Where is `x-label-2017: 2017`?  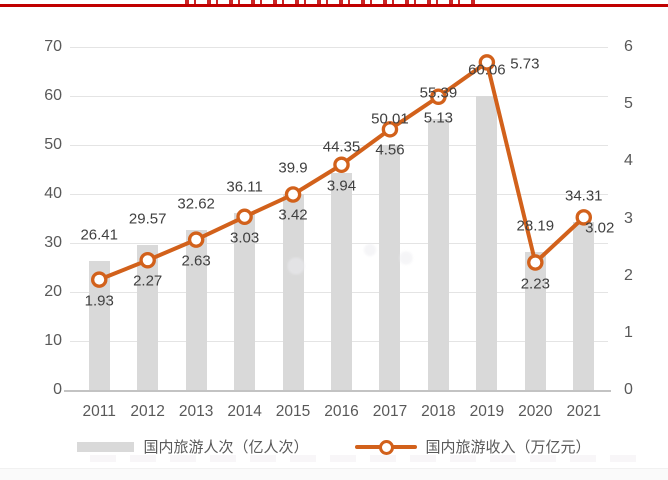
x-label-2017: 2017 is located at coordinates (390, 411).